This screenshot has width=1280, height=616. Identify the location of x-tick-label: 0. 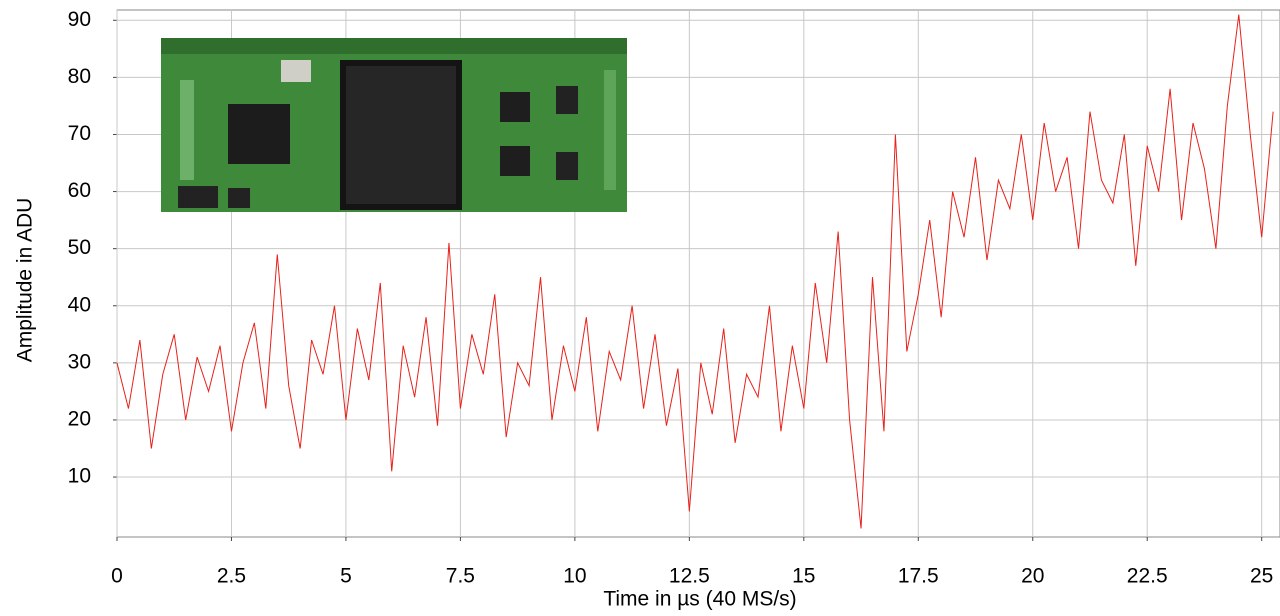
(117, 576).